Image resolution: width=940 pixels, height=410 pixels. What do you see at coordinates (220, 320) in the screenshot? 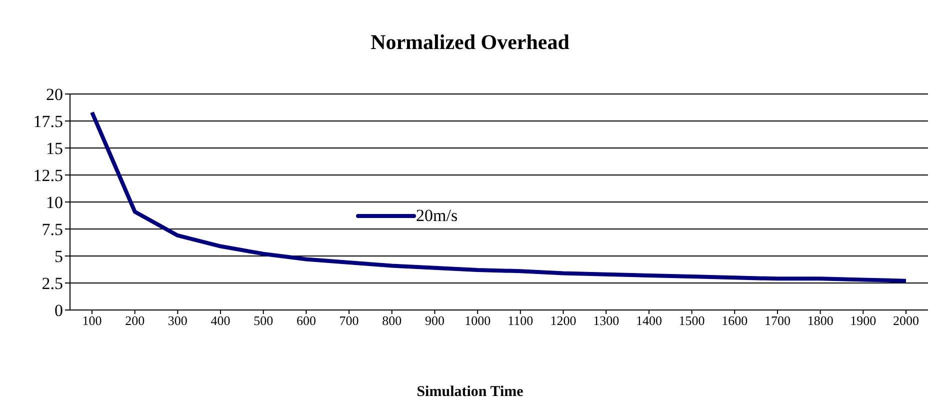
I see `x-tick-label: 400` at bounding box center [220, 320].